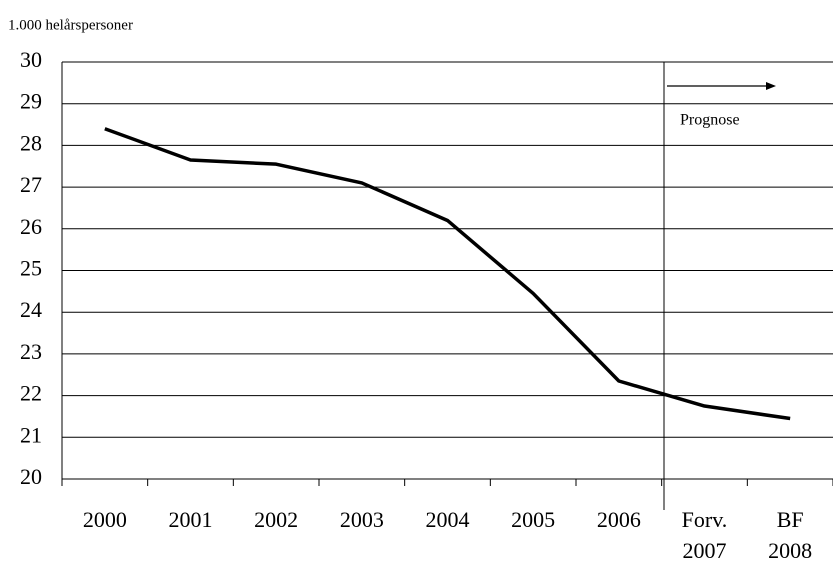  I want to click on annotation: Prognose, so click(710, 120).